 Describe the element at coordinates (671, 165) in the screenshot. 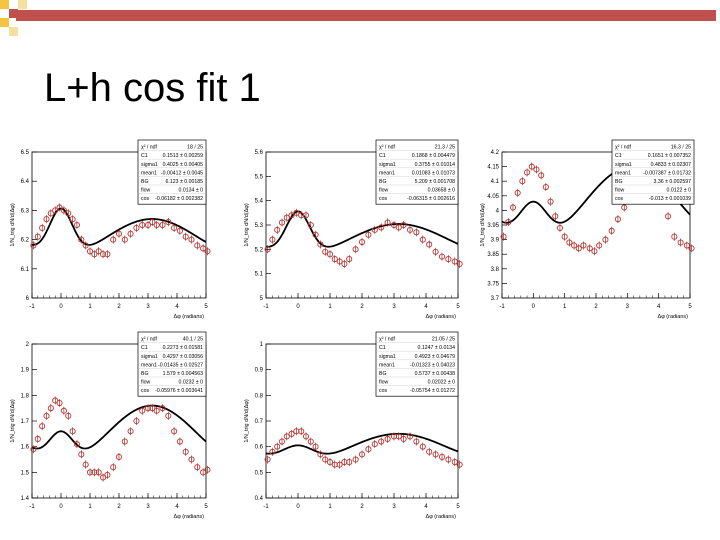

I see `stats-value: 0.4833 ± 0.02307` at that location.